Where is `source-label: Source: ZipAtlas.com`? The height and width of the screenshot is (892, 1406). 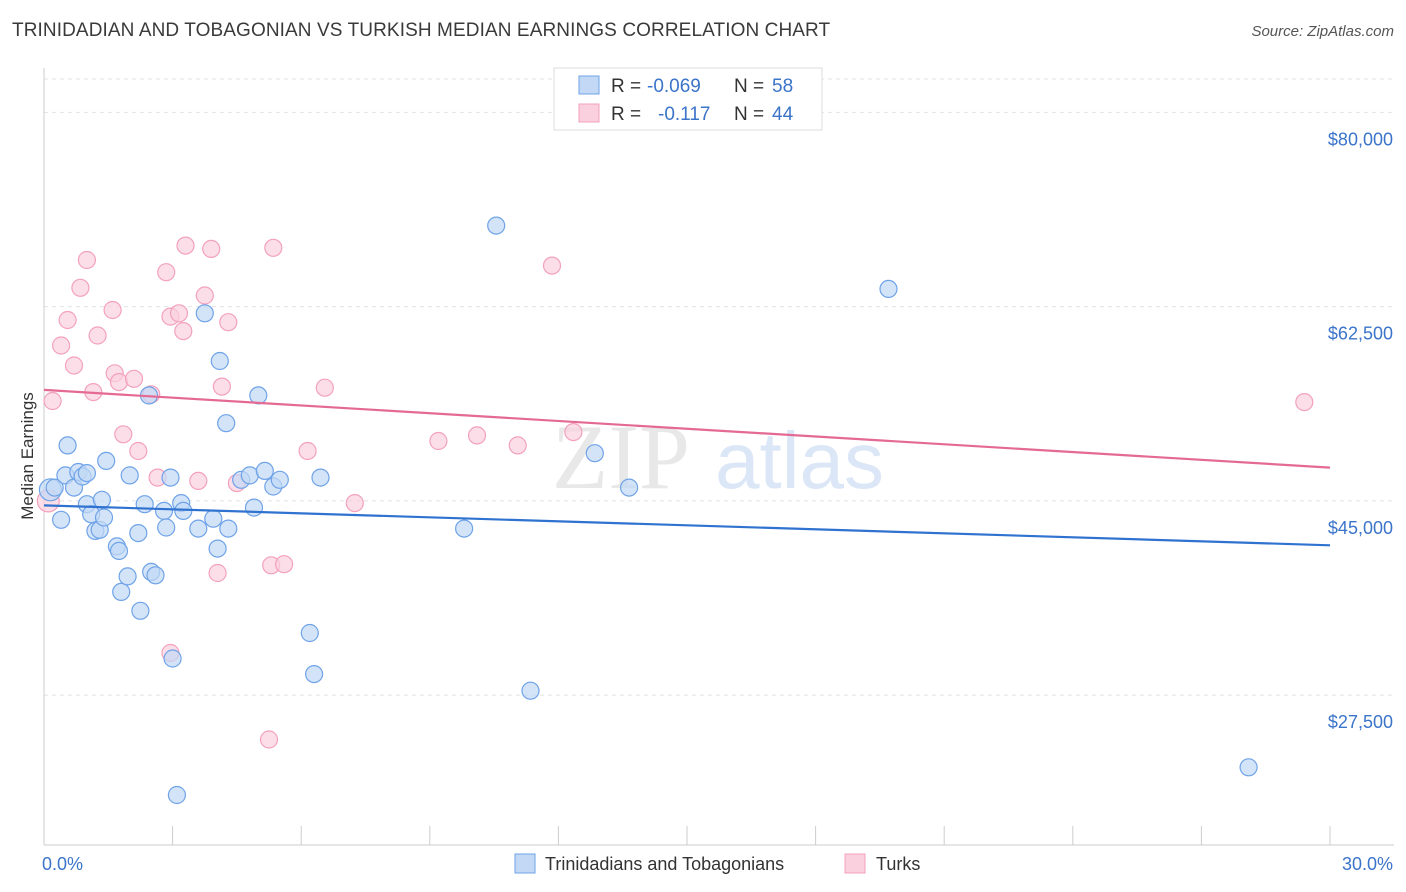
source-label: Source: ZipAtlas.com is located at coordinates (1322, 31).